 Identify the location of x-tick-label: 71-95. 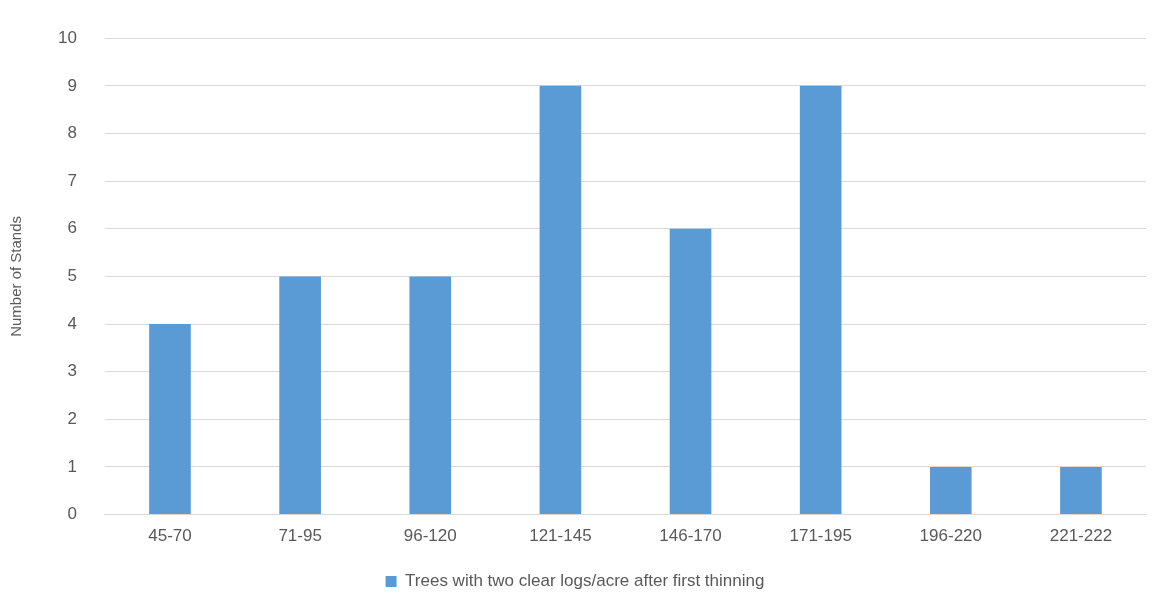
(300, 536).